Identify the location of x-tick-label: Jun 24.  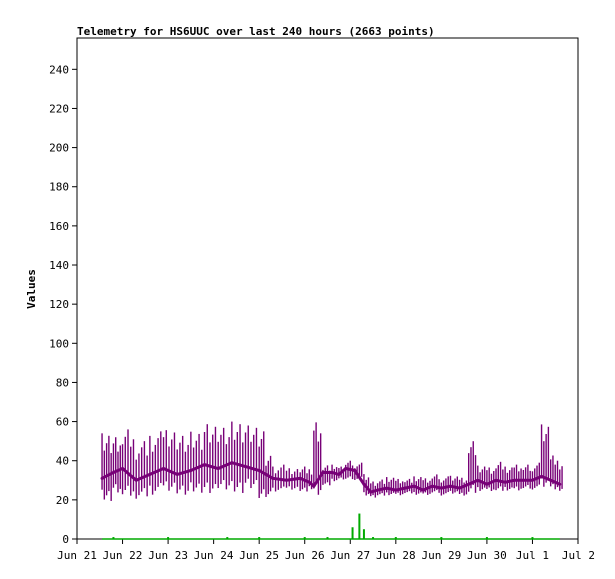
(214, 555).